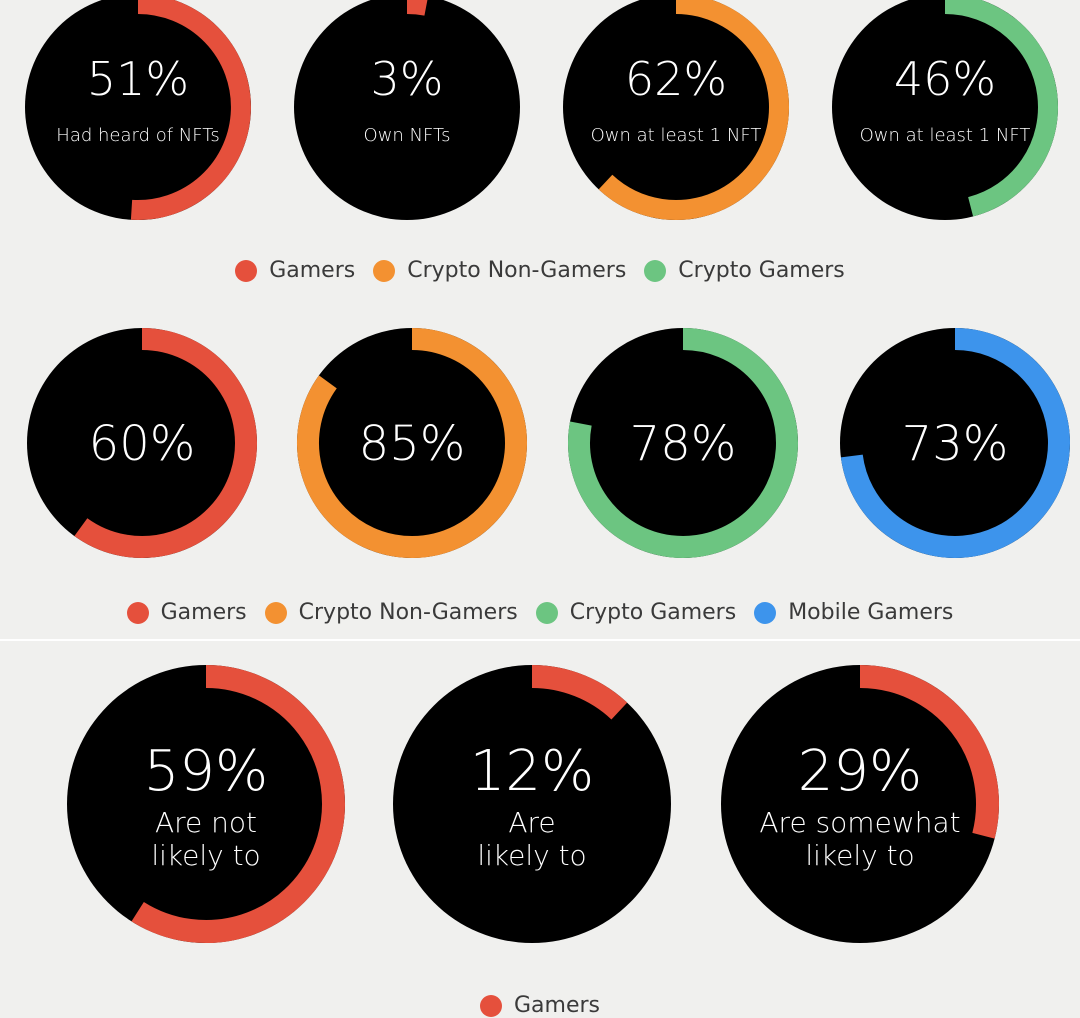  Describe the element at coordinates (540, 640) in the screenshot. I see `section-divider` at that location.